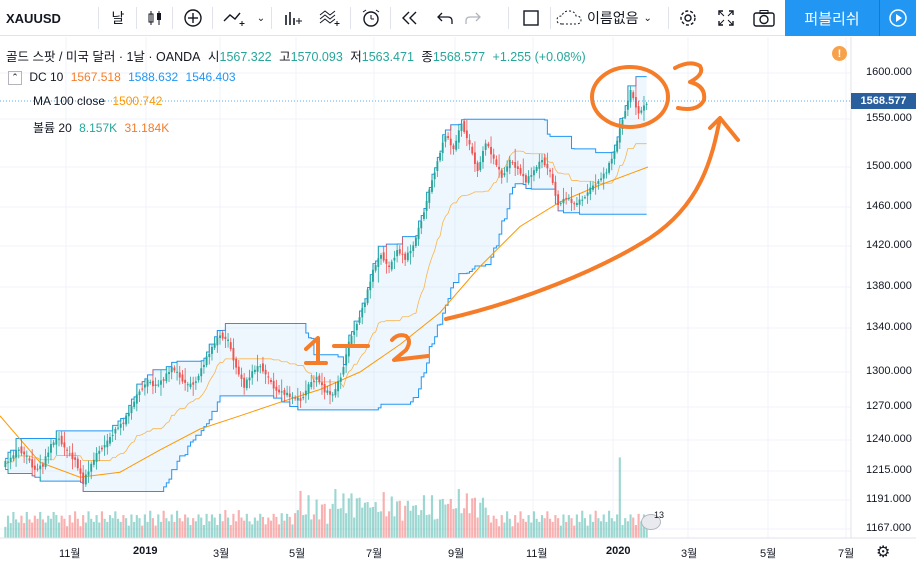 The width and height of the screenshot is (916, 563). I want to click on collapse-icon: ⌃, so click(15, 77).